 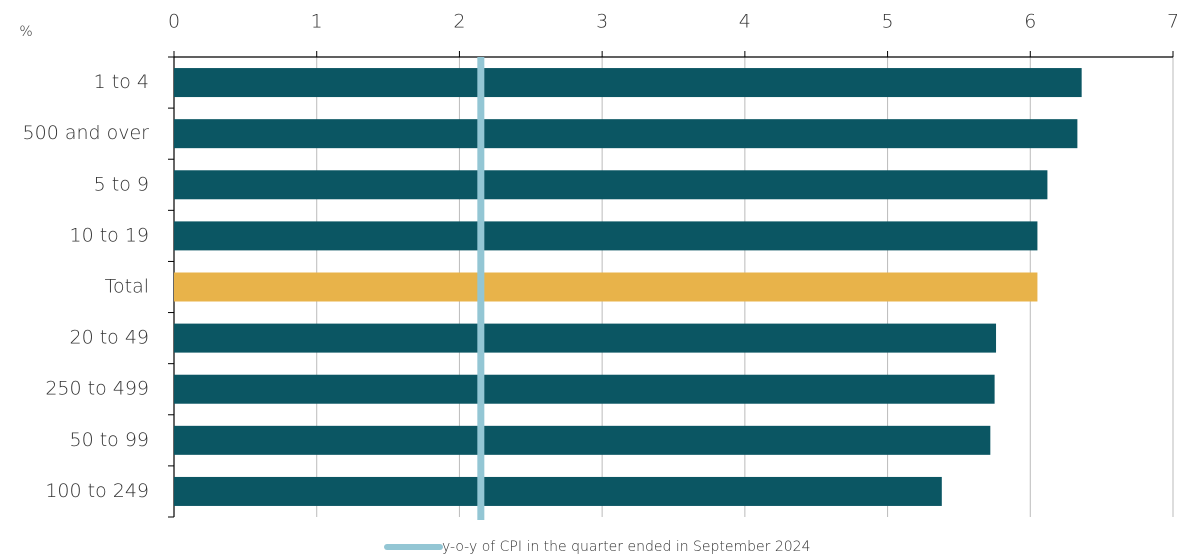 What do you see at coordinates (25, 32) in the screenshot?
I see `unit-label: %` at bounding box center [25, 32].